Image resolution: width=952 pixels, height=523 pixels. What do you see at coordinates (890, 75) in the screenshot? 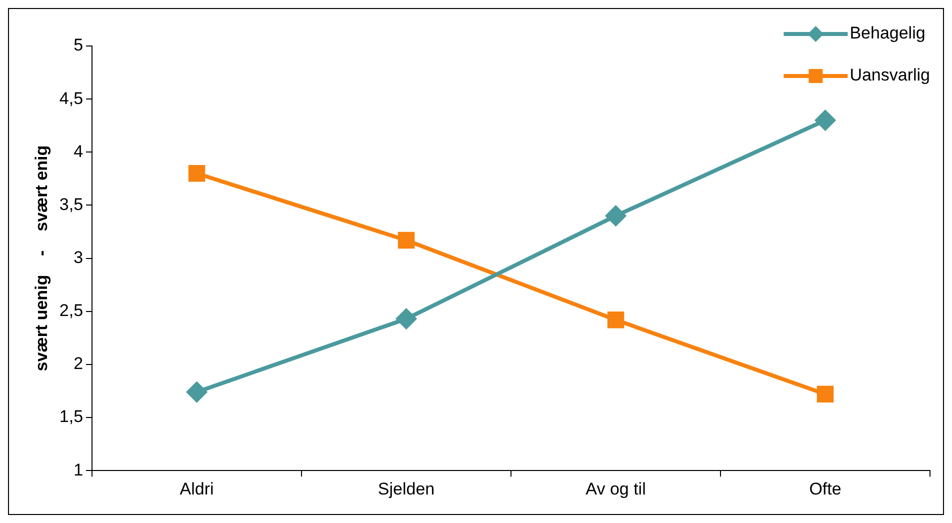
I see `legend-label: Uansvarlig` at bounding box center [890, 75].